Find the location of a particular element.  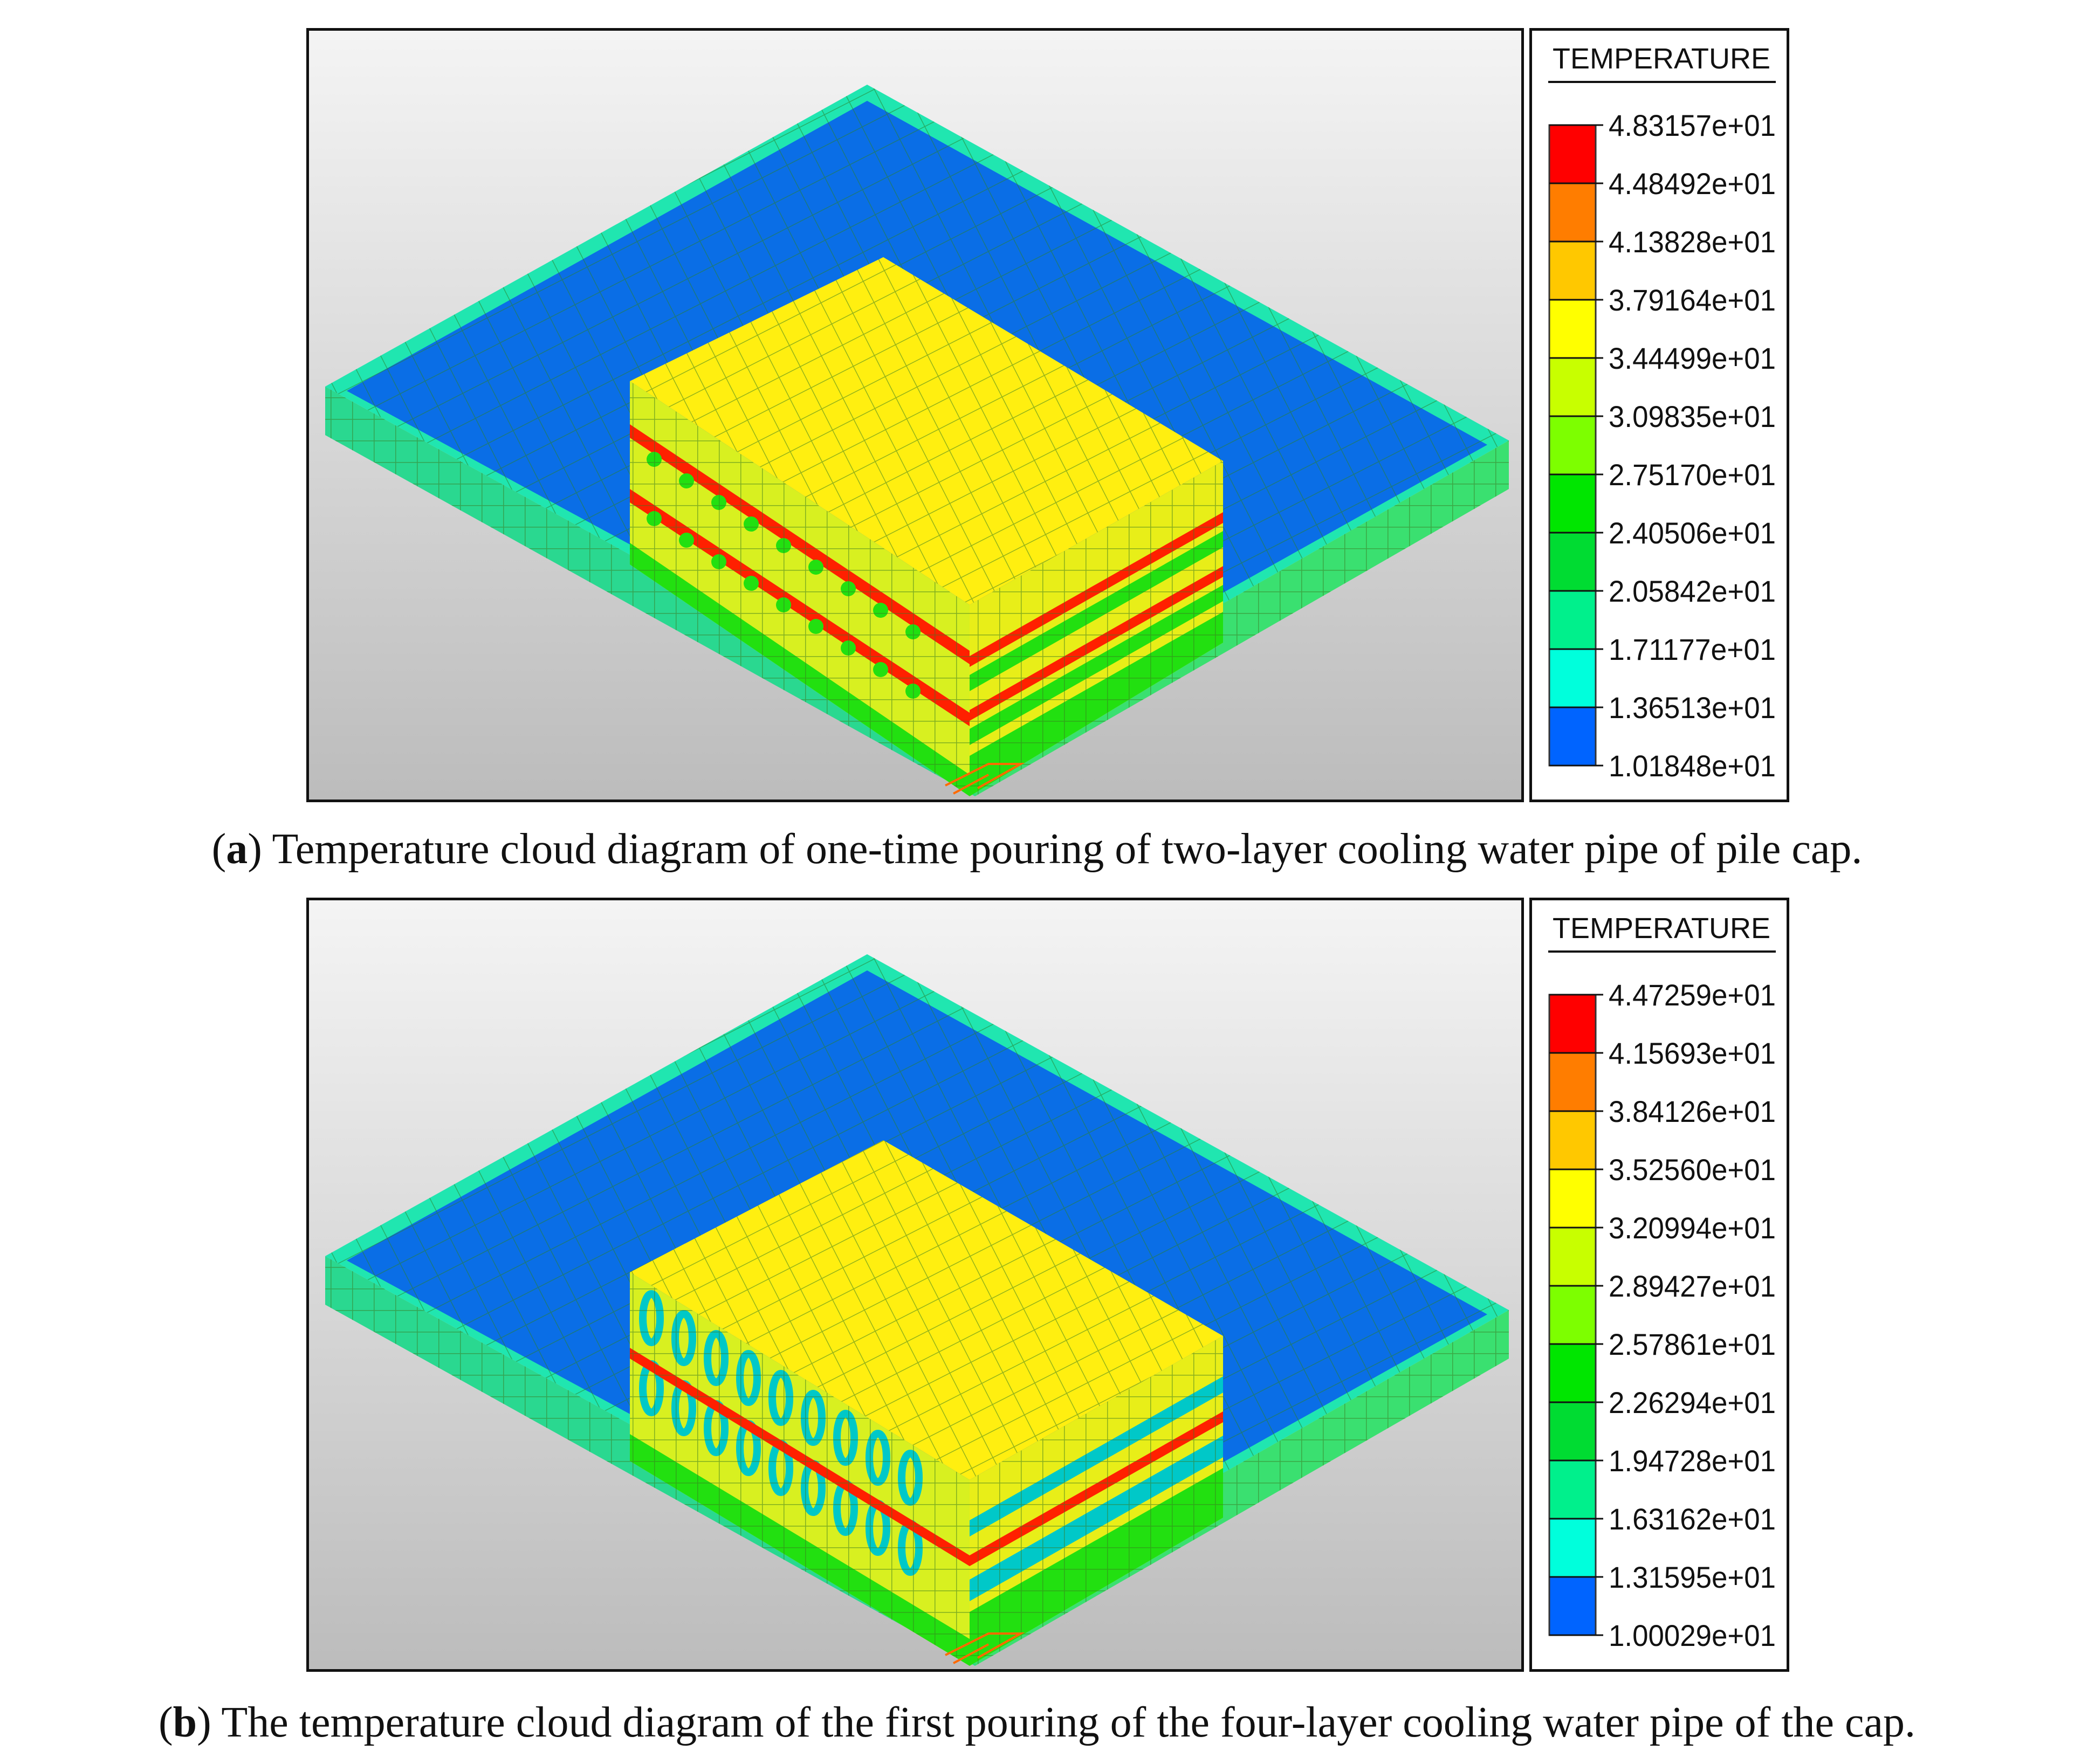

legend-label: 1.63162e+01 is located at coordinates (1692, 1519).